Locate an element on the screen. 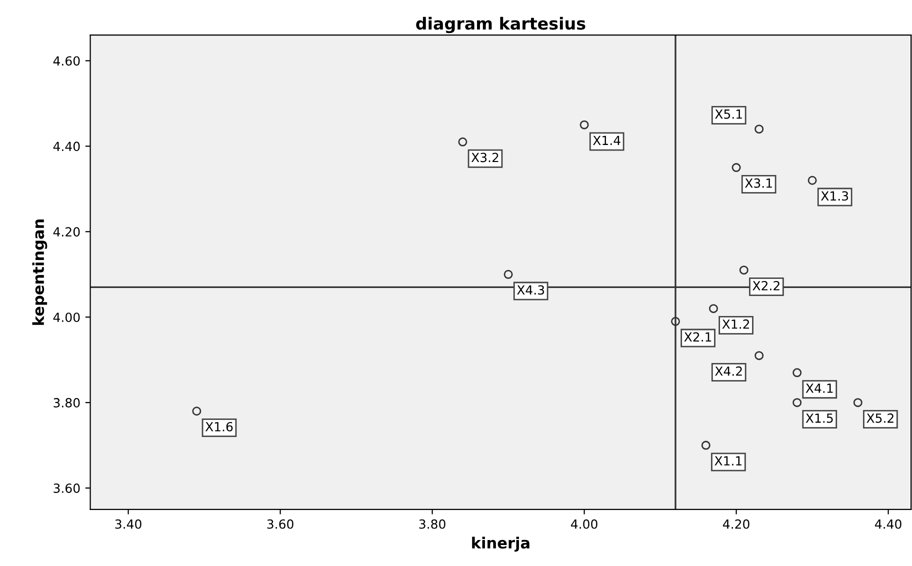 The width and height of the screenshot is (912, 566). annotation: X3.2 is located at coordinates (484, 157).